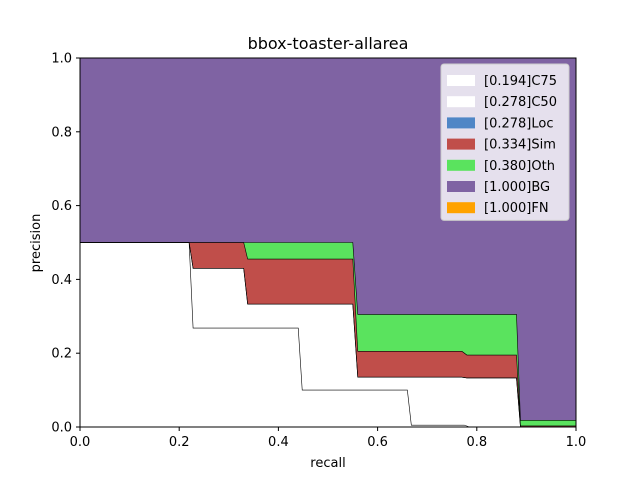  What do you see at coordinates (61, 280) in the screenshot?
I see `y-tick-label: 0.4` at bounding box center [61, 280].